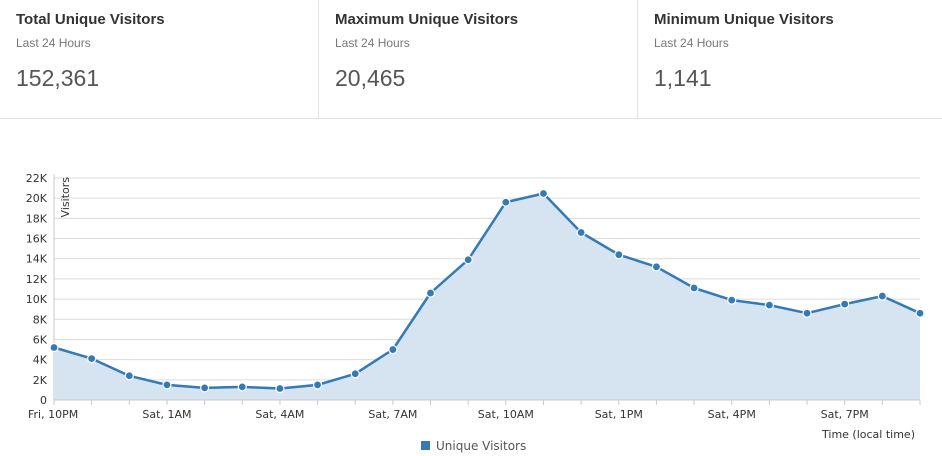  What do you see at coordinates (65, 197) in the screenshot?
I see `y-axis-label: Visitors` at bounding box center [65, 197].